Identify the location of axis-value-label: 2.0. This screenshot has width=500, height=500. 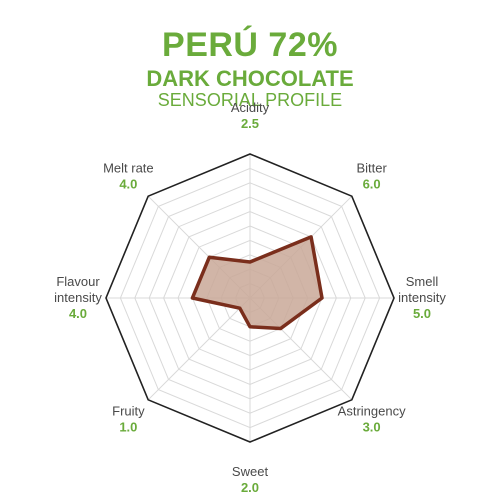
(250, 487).